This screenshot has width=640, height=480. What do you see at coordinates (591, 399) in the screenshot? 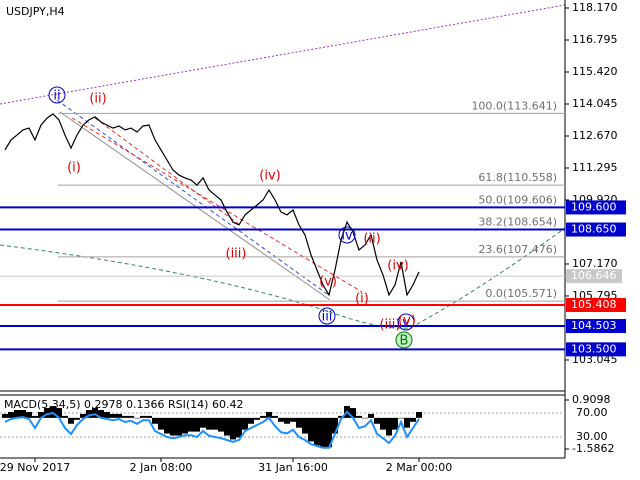
I see `y-tick-label: 0.9098` at bounding box center [591, 399].